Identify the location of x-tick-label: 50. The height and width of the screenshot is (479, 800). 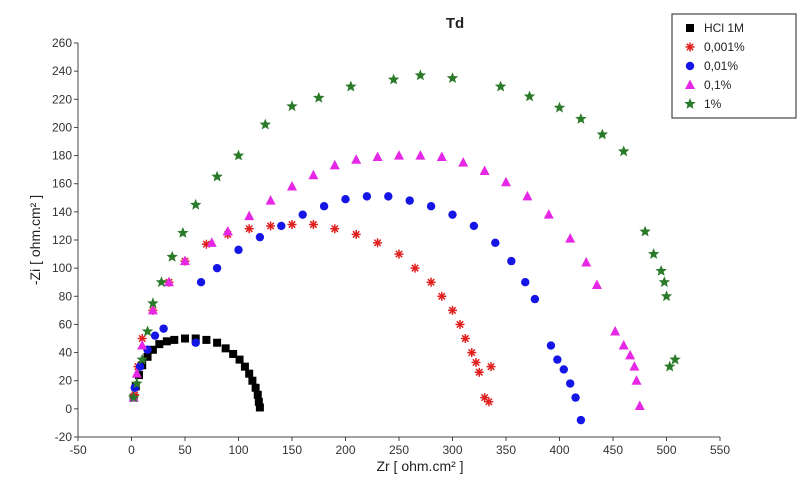
(185, 450).